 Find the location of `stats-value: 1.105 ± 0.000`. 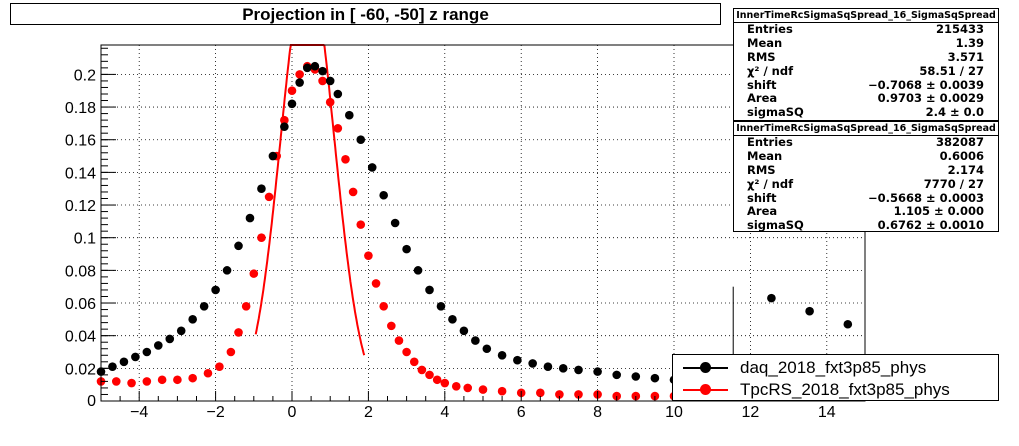

stats-value: 1.105 ± 0.000 is located at coordinates (938, 211).